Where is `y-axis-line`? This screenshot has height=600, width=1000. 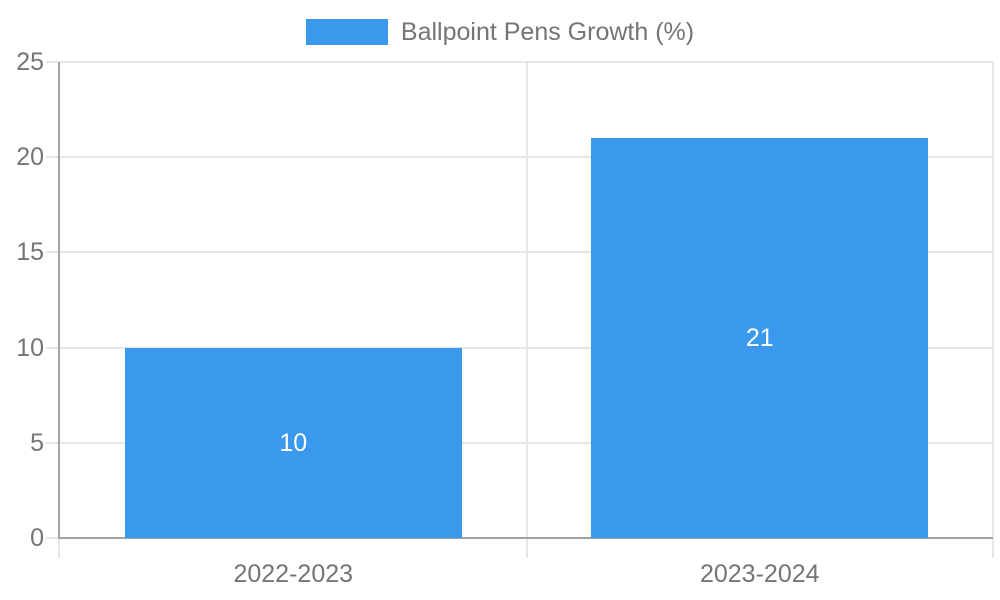
y-axis-line is located at coordinates (59, 300).